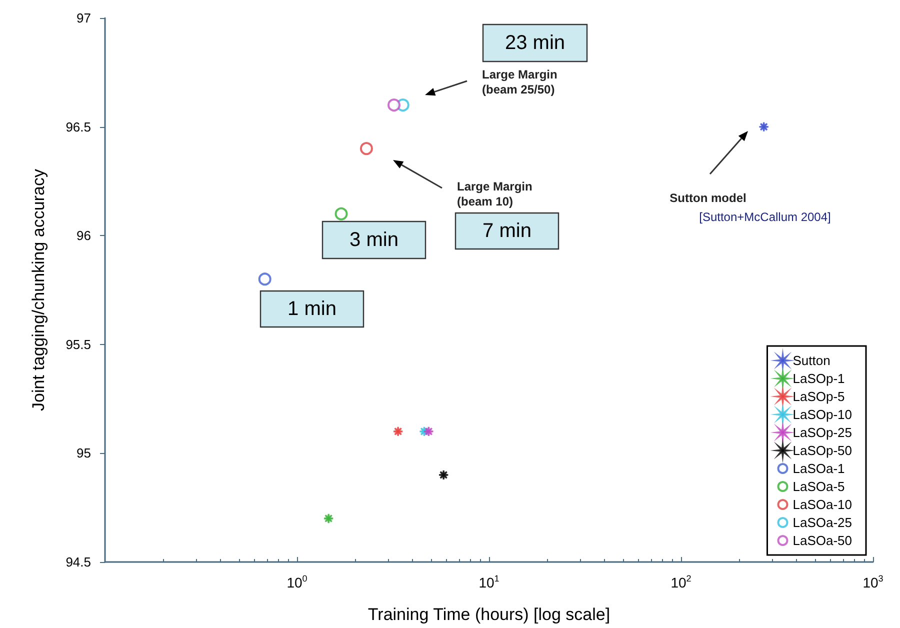  What do you see at coordinates (818, 396) in the screenshot?
I see `legend-label: LaSOp-5` at bounding box center [818, 396].